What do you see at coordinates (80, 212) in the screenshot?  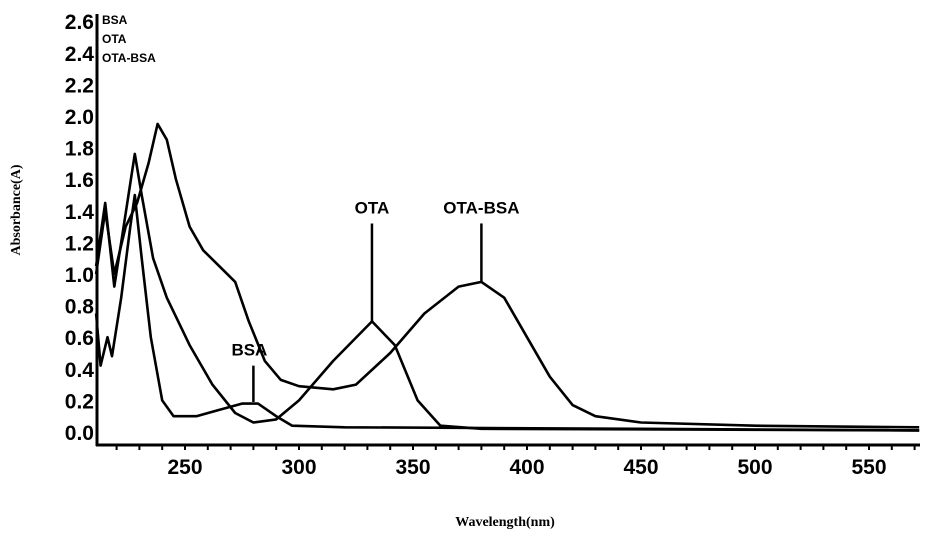 I see `y-tick-label: 1.4` at bounding box center [80, 212].